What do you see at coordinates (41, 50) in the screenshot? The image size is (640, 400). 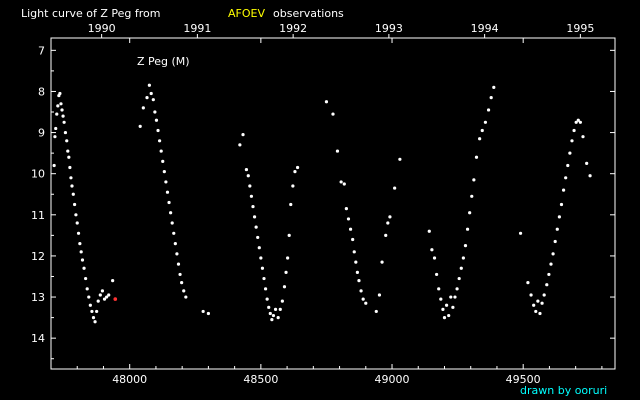 I see `y-tick-label: 7` at bounding box center [41, 50].